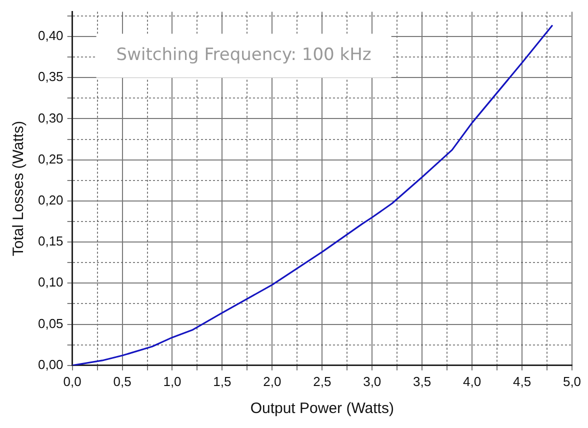 The image size is (588, 428). Describe the element at coordinates (51, 364) in the screenshot. I see `y-tick-label: 0,00` at that location.